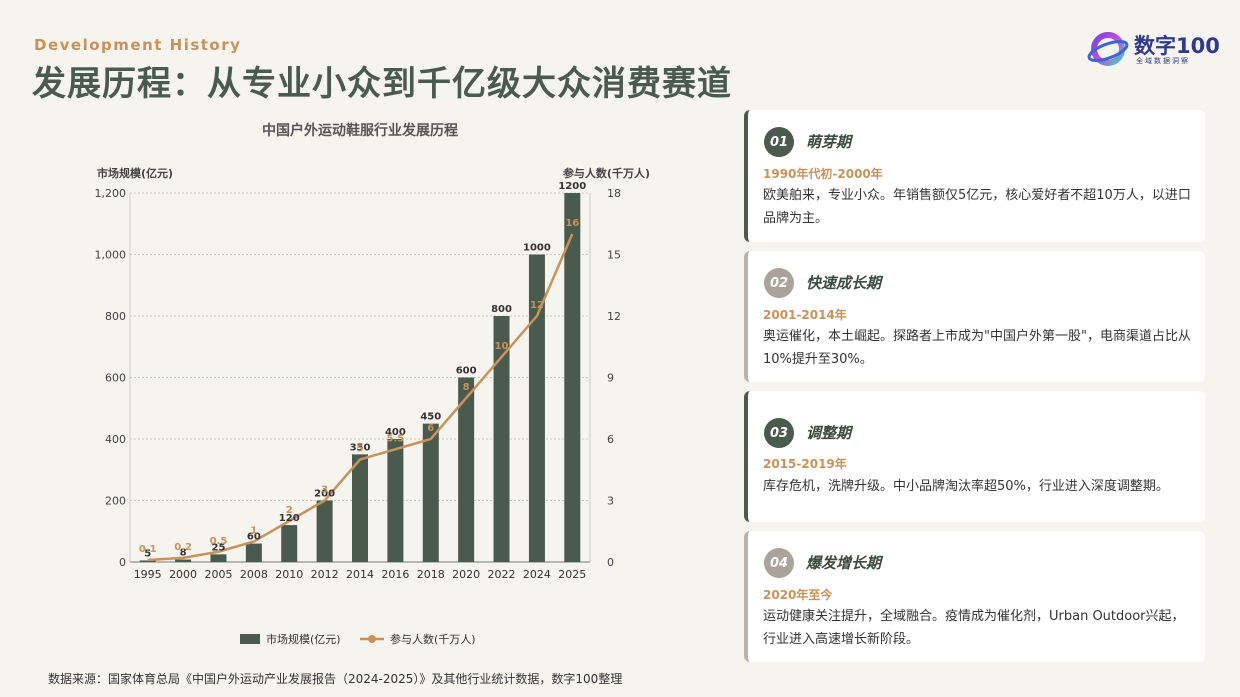  Describe the element at coordinates (966, 486) in the screenshot. I see `stage-description: 库存危机，洗牌升级。中小品牌淘汰率超50%，行业进入深度调整期。` at that location.